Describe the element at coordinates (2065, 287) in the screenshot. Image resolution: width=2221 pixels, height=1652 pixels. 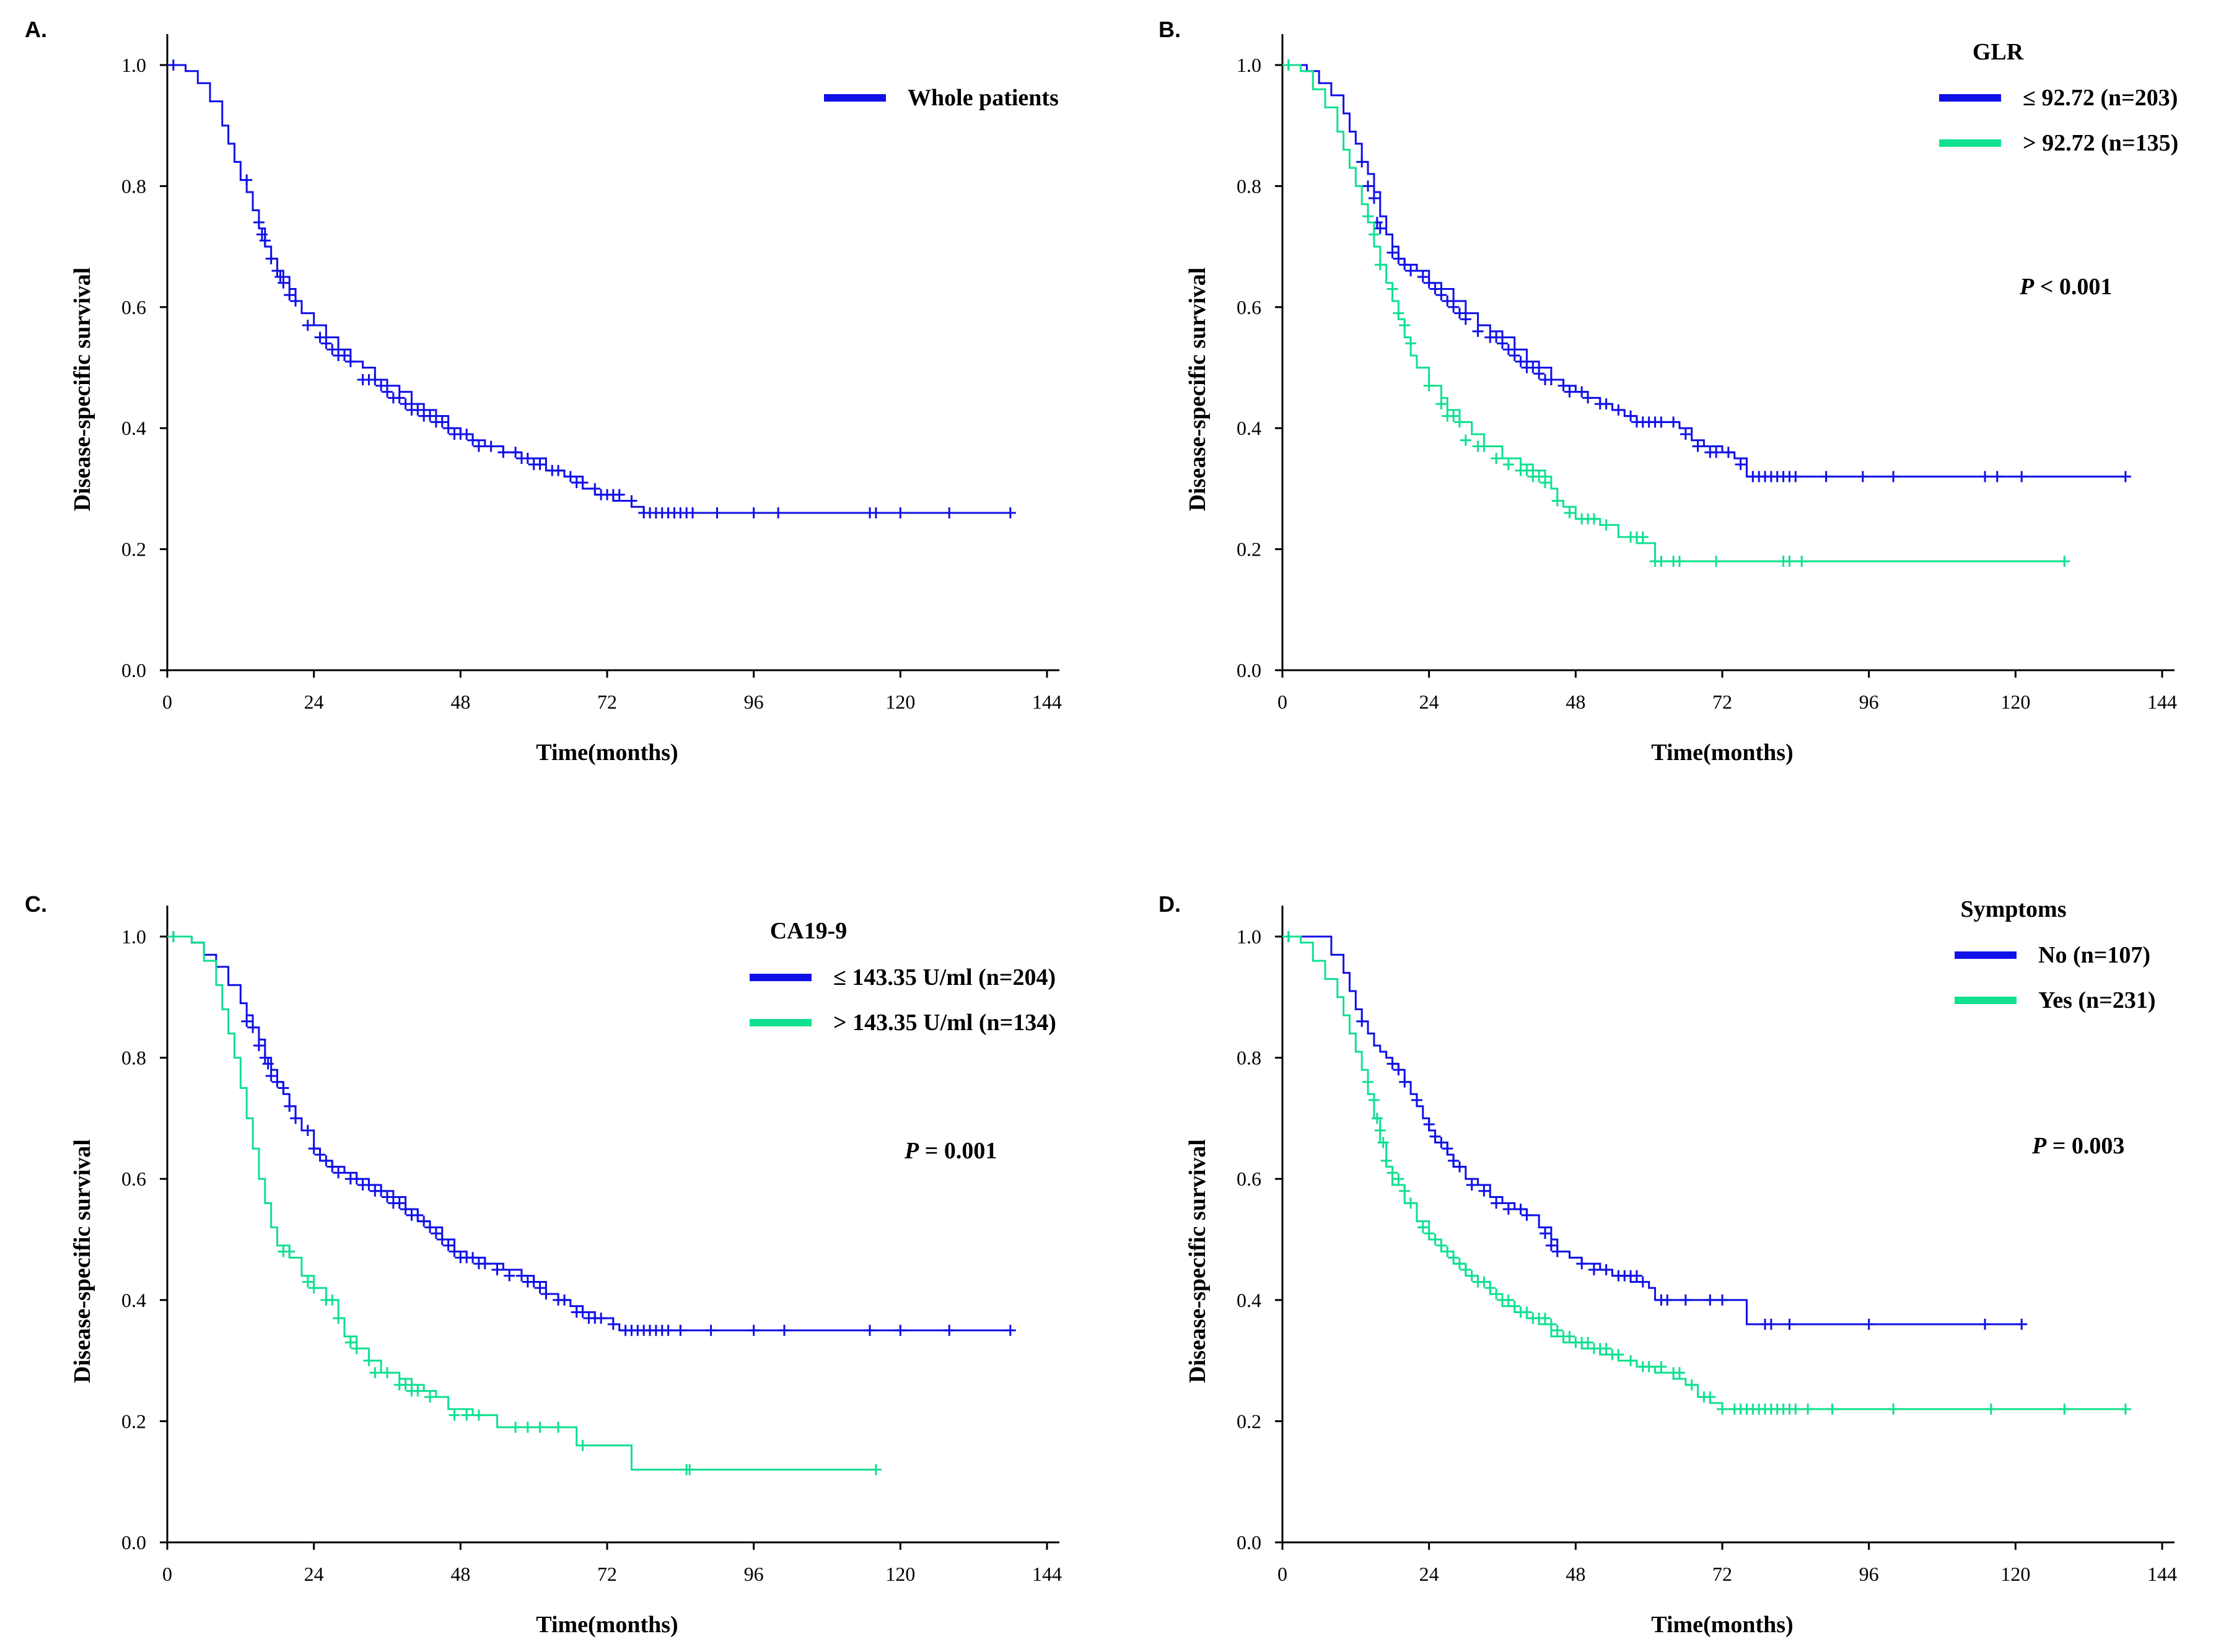
I see `p-value: P < 0.001` at that location.